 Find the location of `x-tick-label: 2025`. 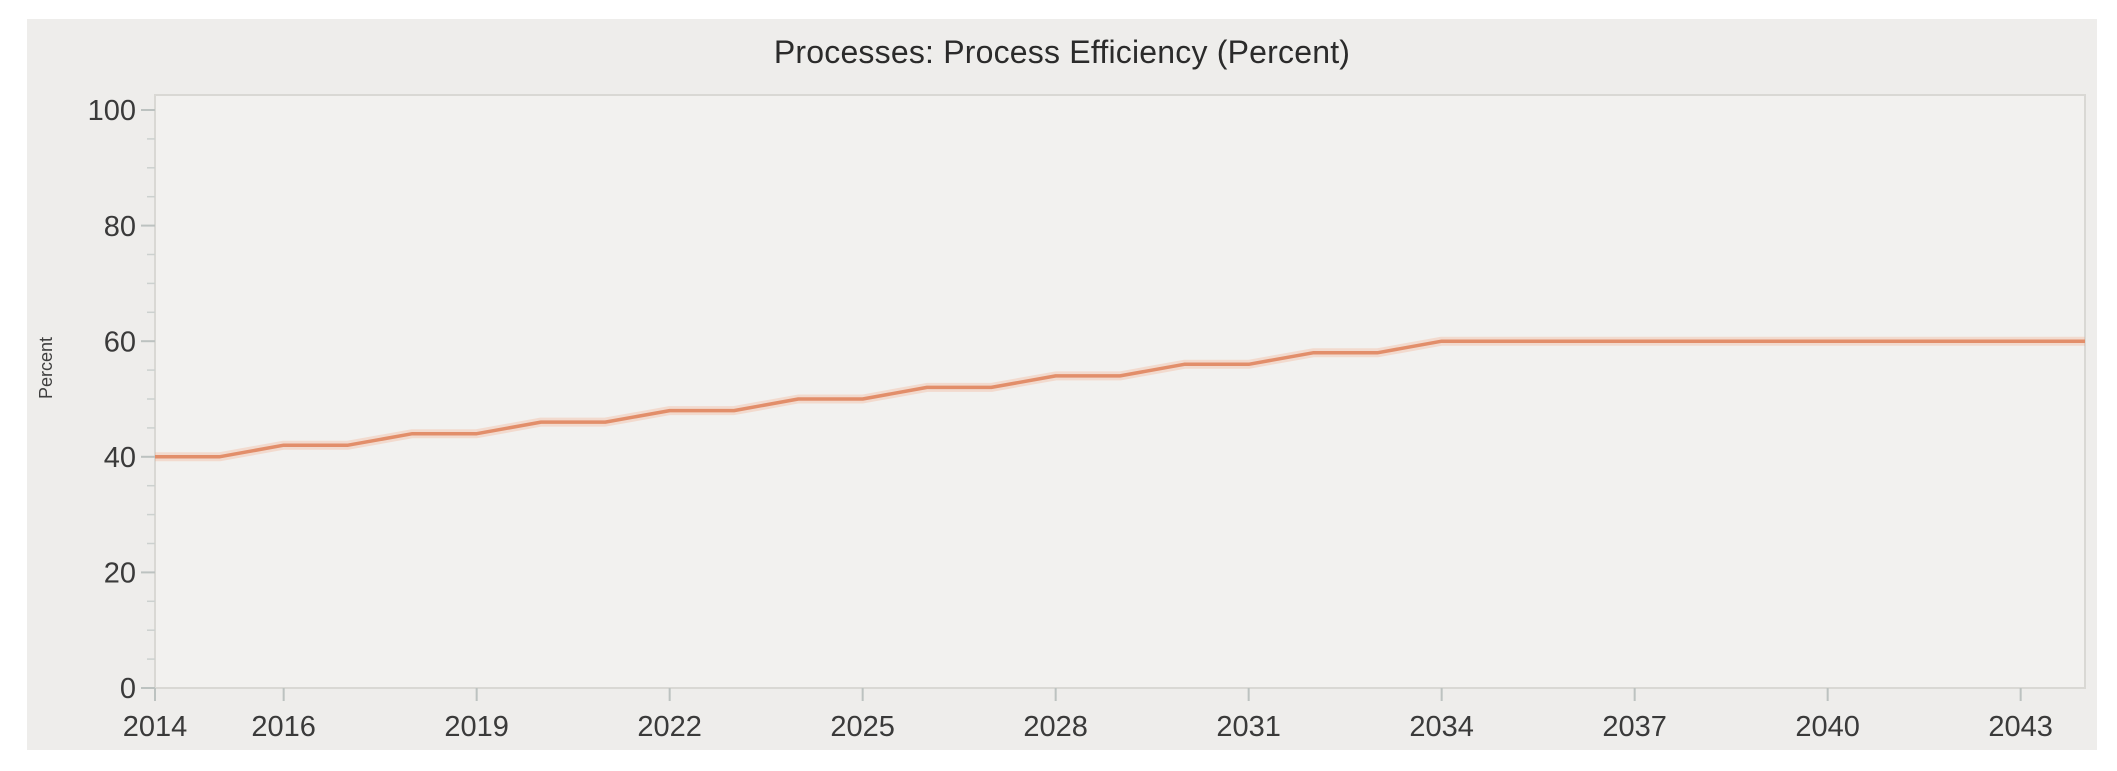

x-tick-label: 2025 is located at coordinates (862, 727).